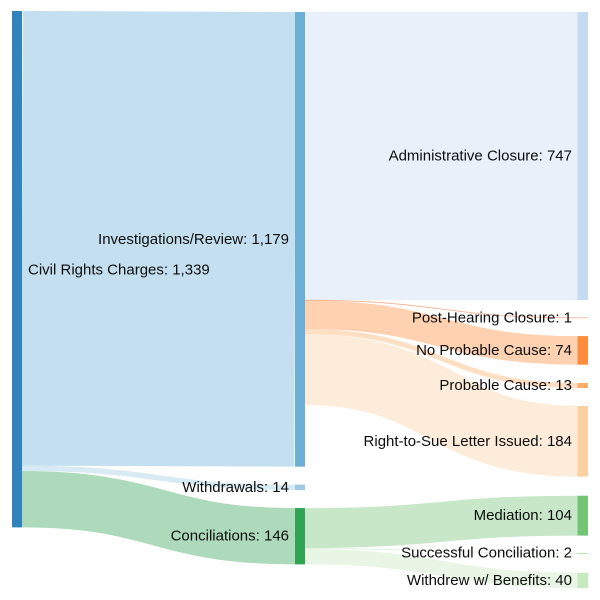  I want to click on svg-text: Administrative Closure: 747, so click(480, 156).